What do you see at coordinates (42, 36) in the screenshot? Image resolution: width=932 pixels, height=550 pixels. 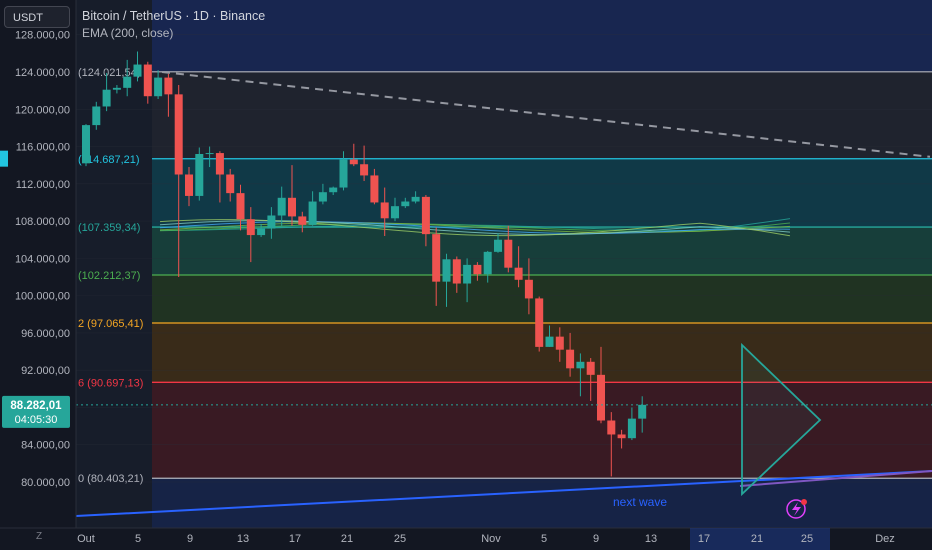 I see `price-tick-label: 128.000,00` at bounding box center [42, 36].